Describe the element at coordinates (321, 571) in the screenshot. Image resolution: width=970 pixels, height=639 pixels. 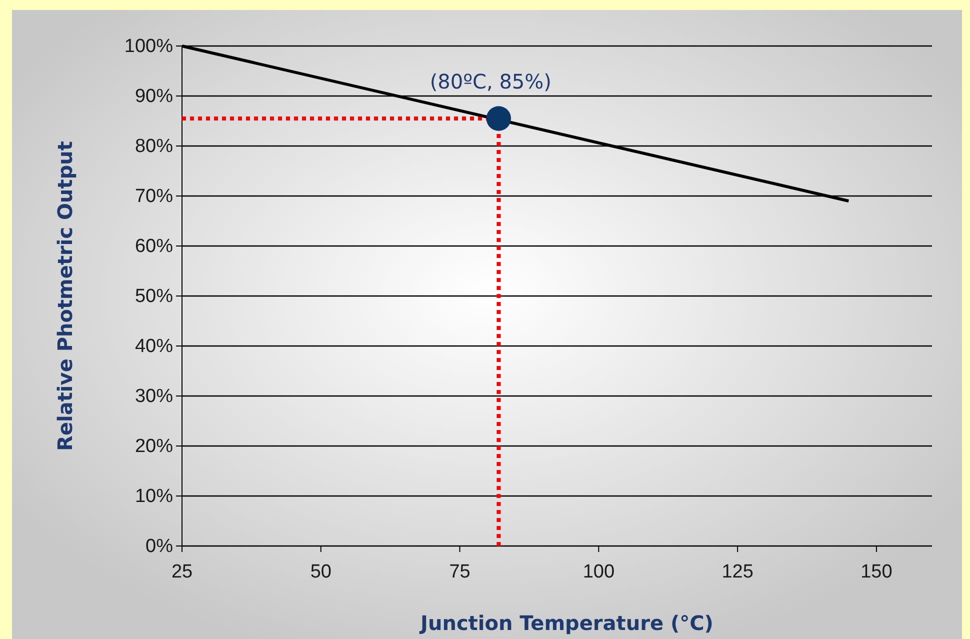
I see `x-tick-label: 50` at that location.